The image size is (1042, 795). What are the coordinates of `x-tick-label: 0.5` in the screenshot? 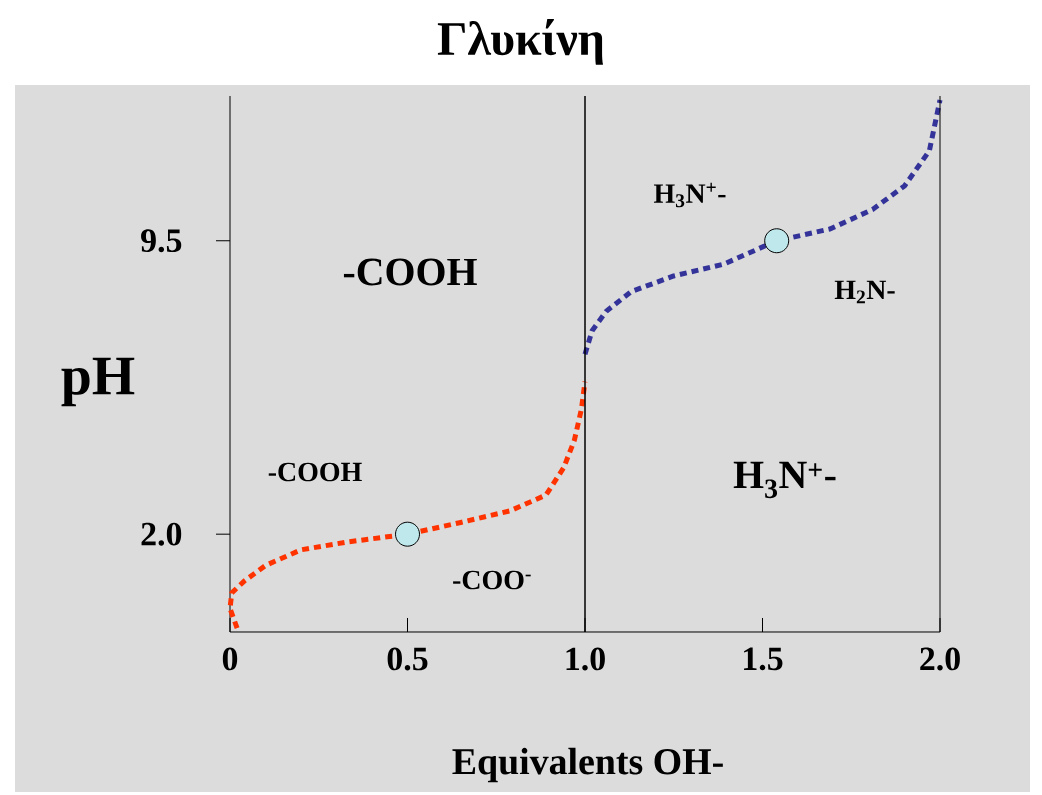 It's located at (407, 659).